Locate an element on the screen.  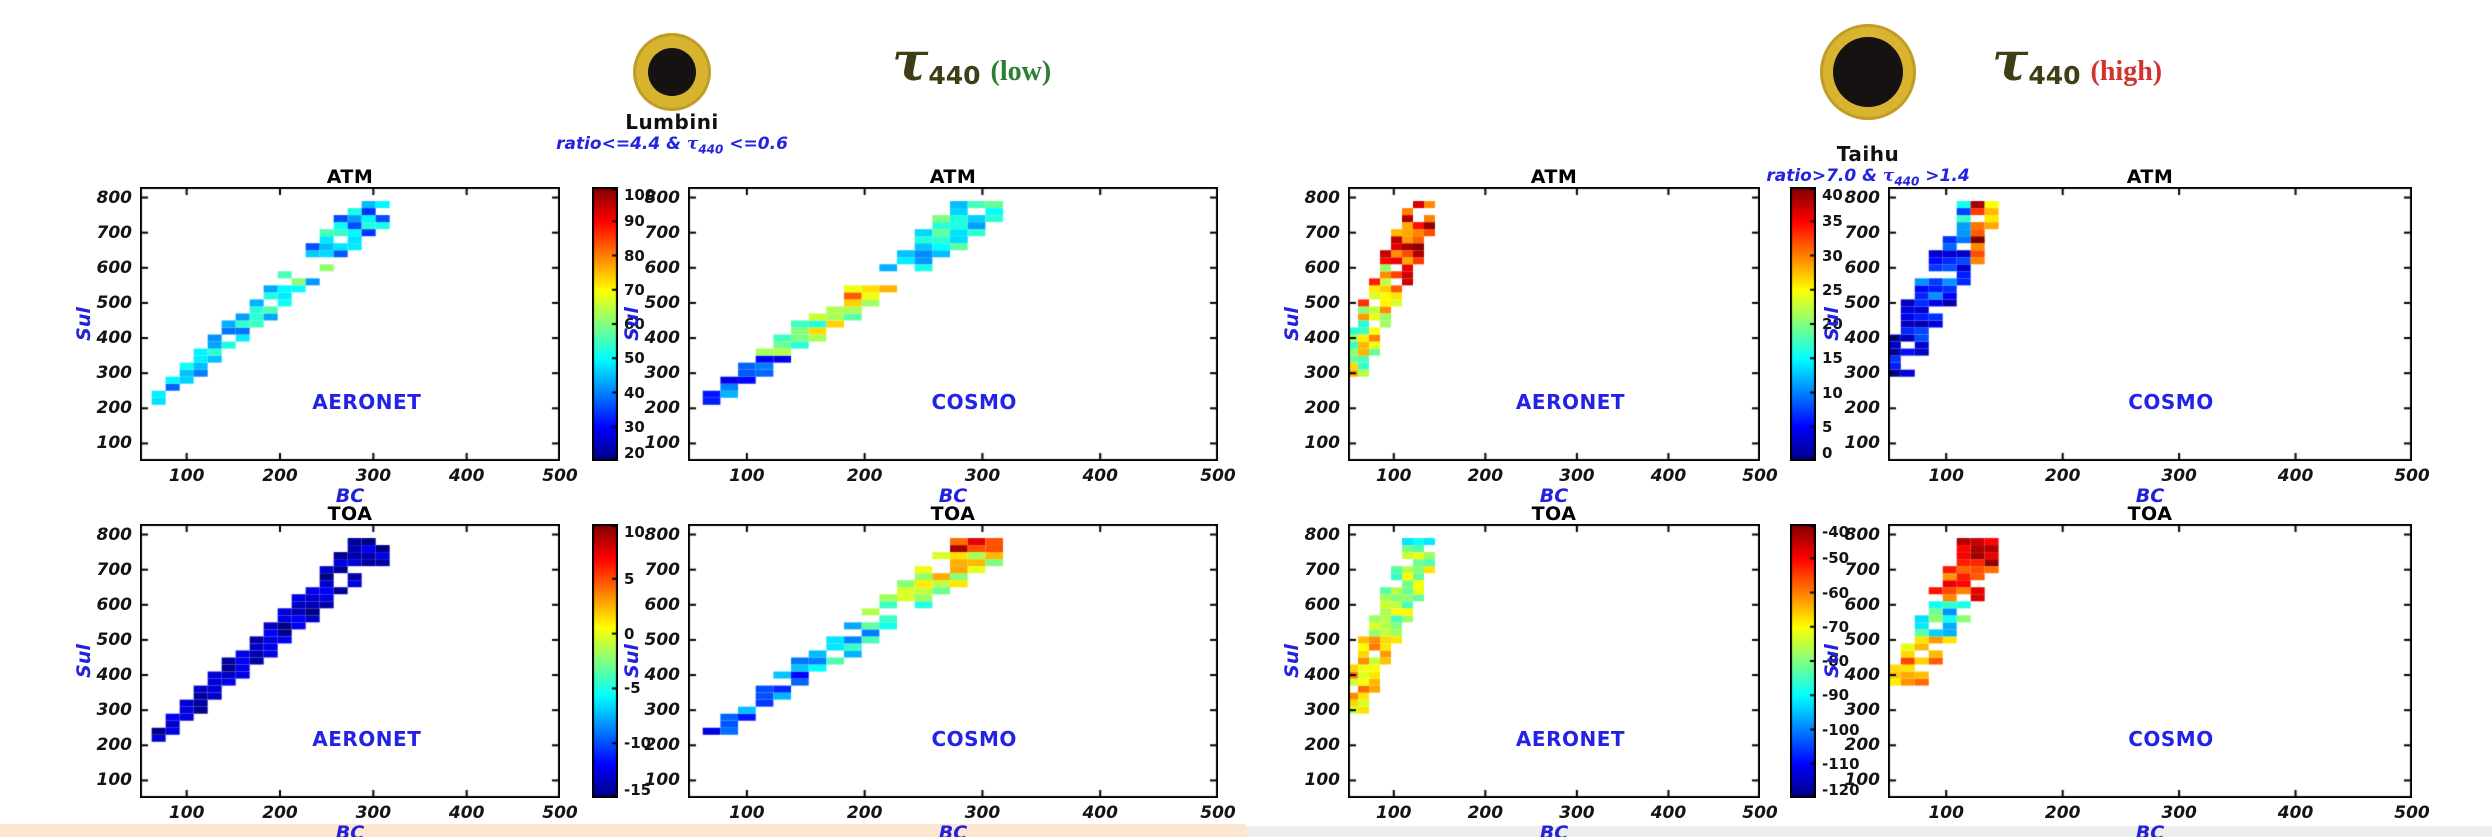
colorbar-tick-label: 35 is located at coordinates (1832, 221).